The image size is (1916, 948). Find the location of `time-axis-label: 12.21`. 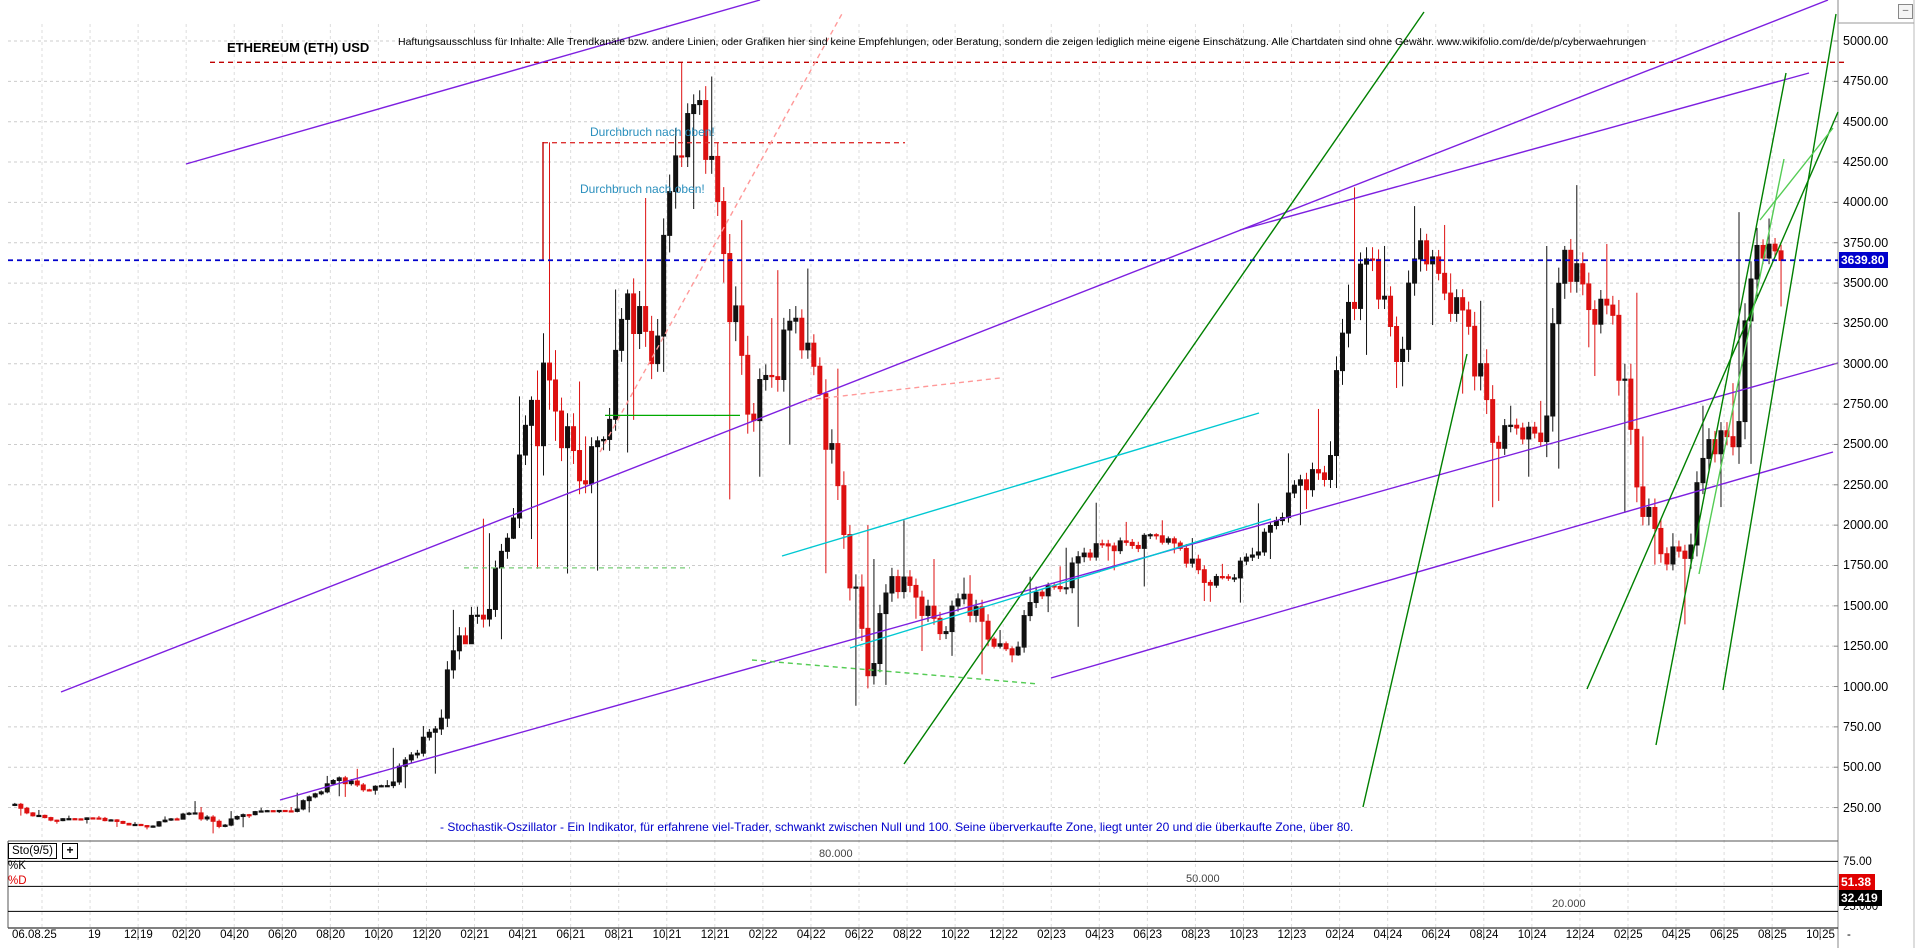

time-axis-label: 12.21 is located at coordinates (715, 935).